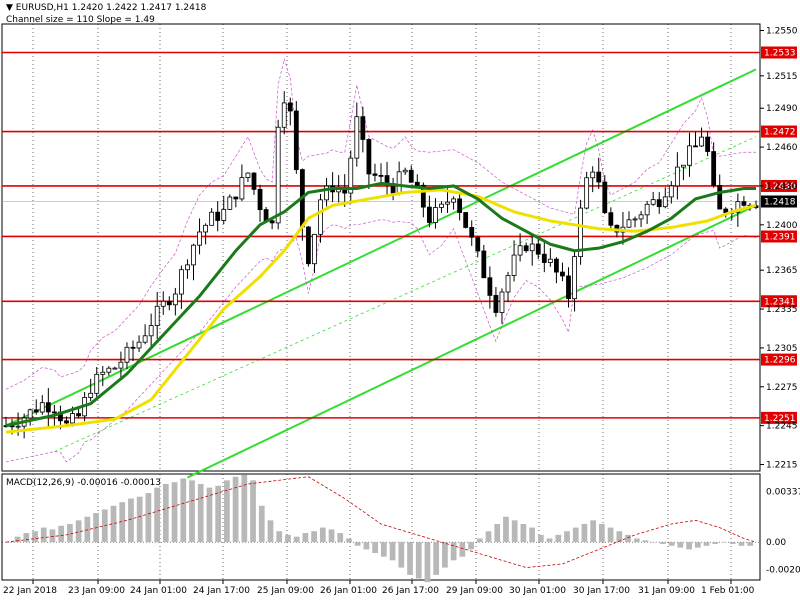 The width and height of the screenshot is (800, 600). Describe the element at coordinates (285, 591) in the screenshot. I see `x-tick-label: 25 Jan 09:00` at that location.